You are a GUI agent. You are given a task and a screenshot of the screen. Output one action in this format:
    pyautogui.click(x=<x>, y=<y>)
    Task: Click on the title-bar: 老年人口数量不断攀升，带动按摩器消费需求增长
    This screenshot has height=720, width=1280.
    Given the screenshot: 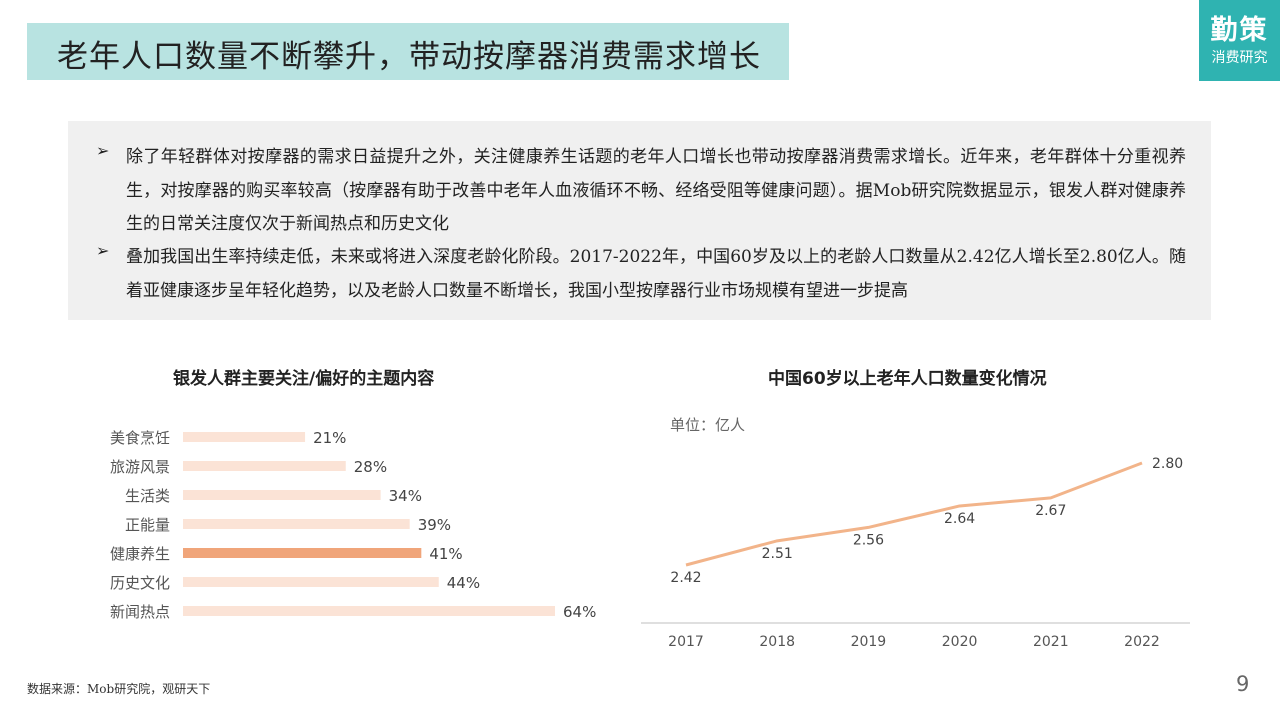 What is the action you would take?
    pyautogui.click(x=408, y=51)
    